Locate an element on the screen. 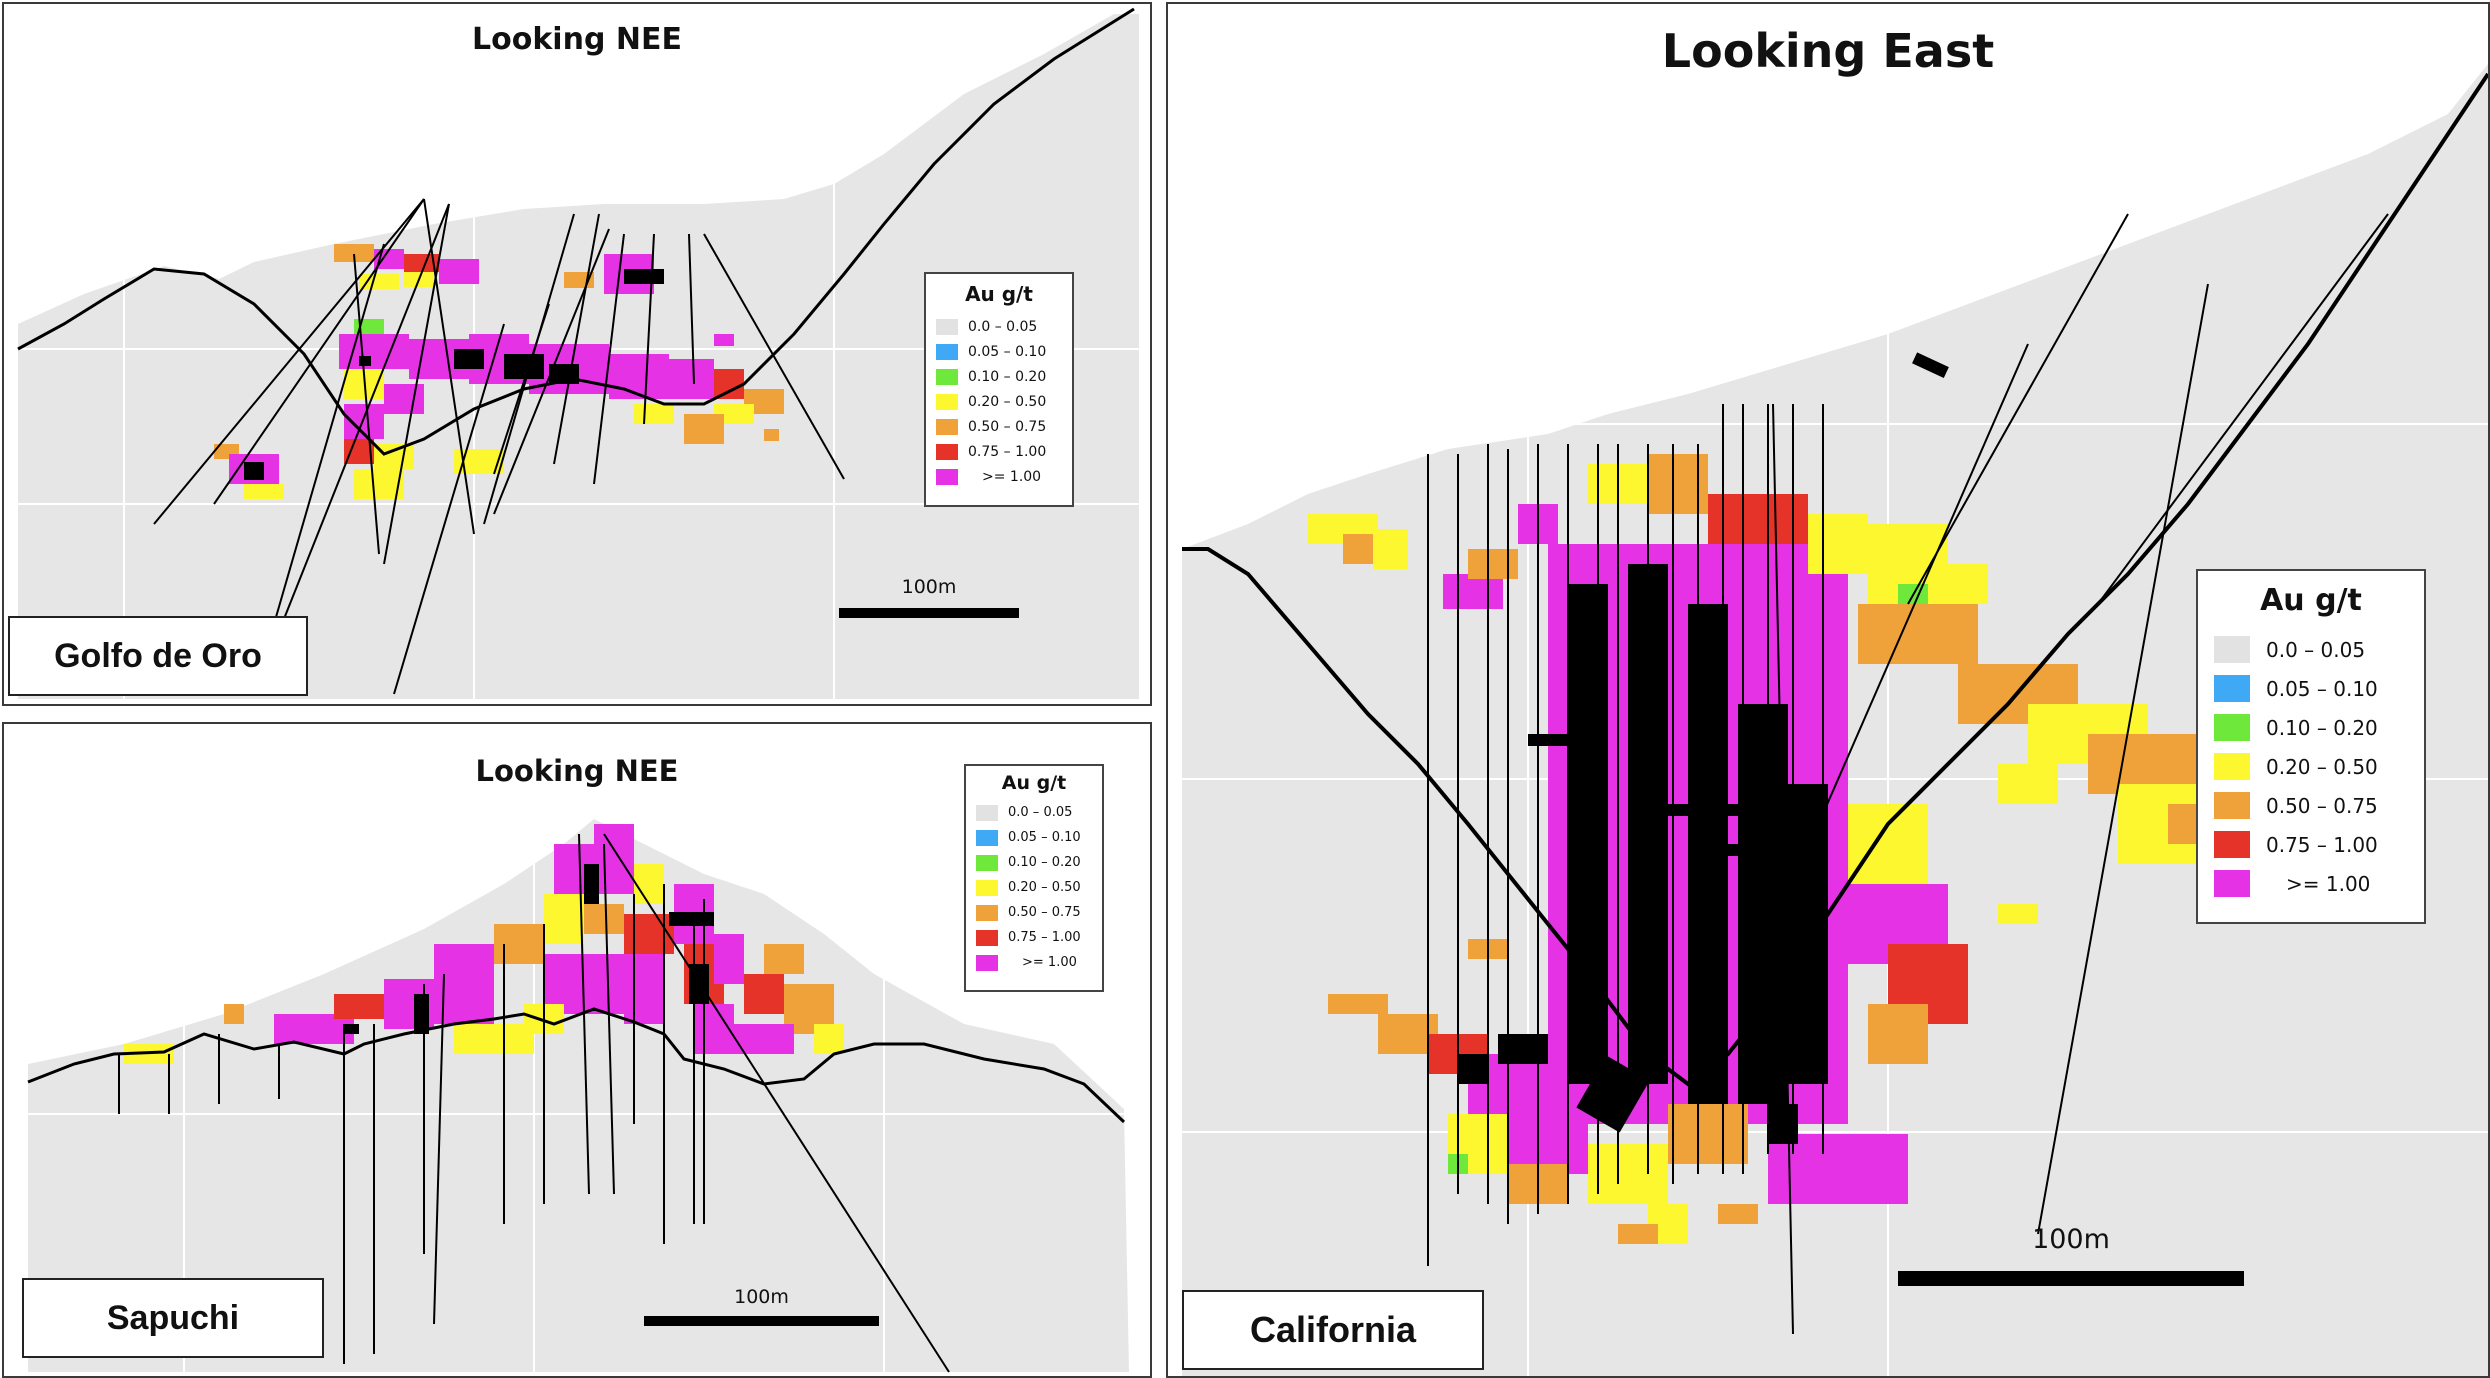 This screenshot has height=1378, width=2490. sapuchi-title: Looking NEE is located at coordinates (577, 771).